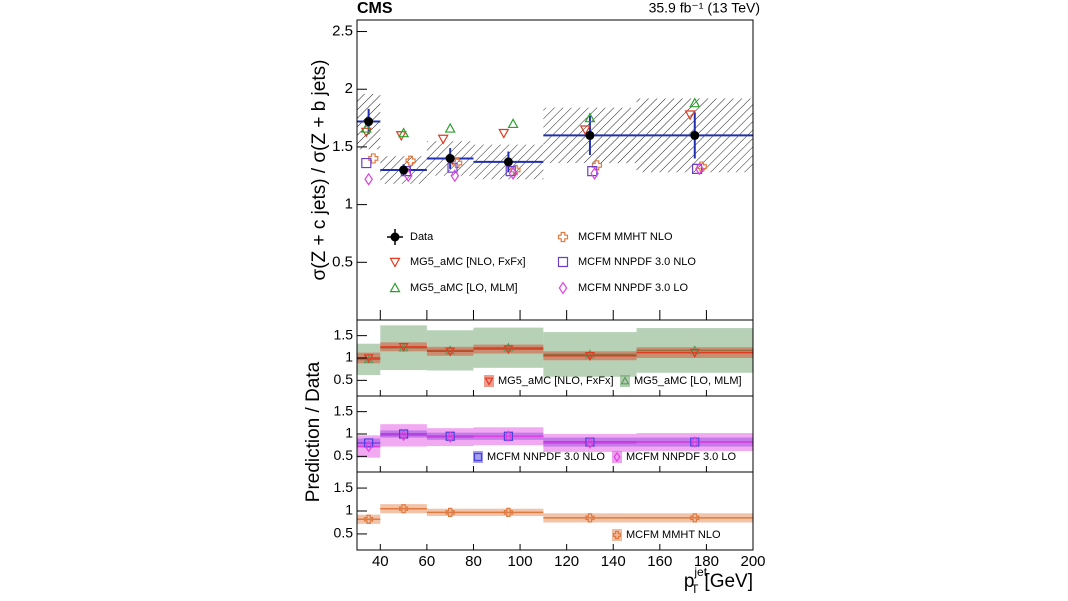  What do you see at coordinates (520, 561) in the screenshot?
I see `x-tick-label: 100` at bounding box center [520, 561].